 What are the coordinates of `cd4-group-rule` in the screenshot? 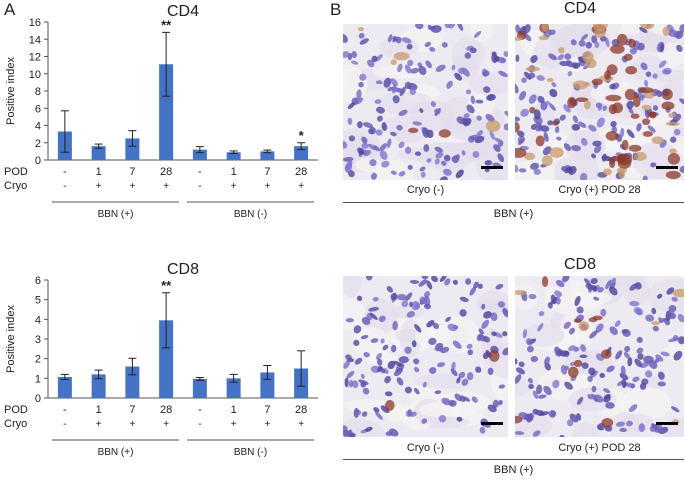 It's located at (513, 202).